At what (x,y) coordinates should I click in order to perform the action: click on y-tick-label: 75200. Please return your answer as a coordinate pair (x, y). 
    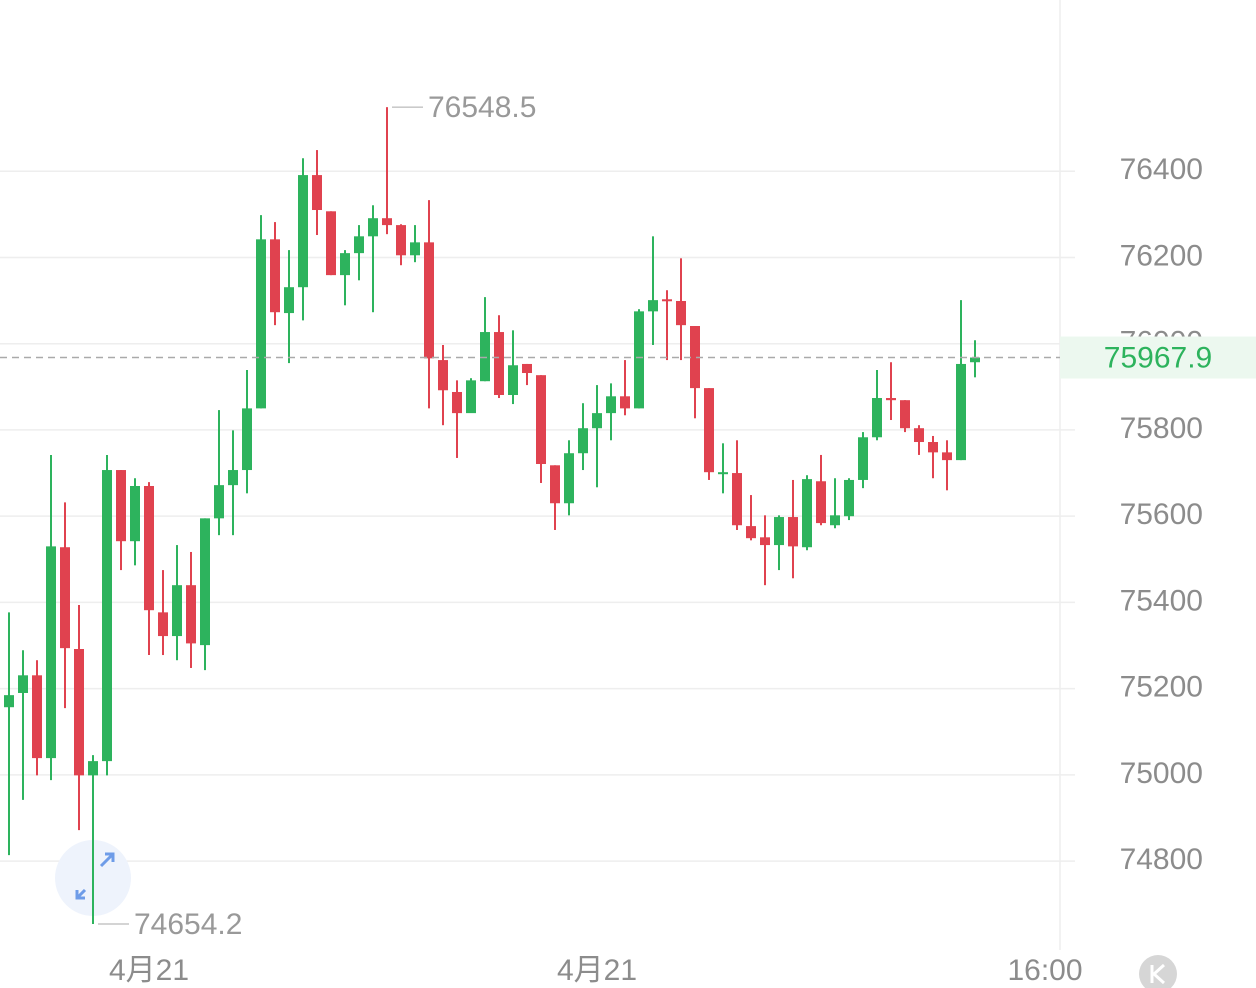
    Looking at the image, I should click on (1161, 687).